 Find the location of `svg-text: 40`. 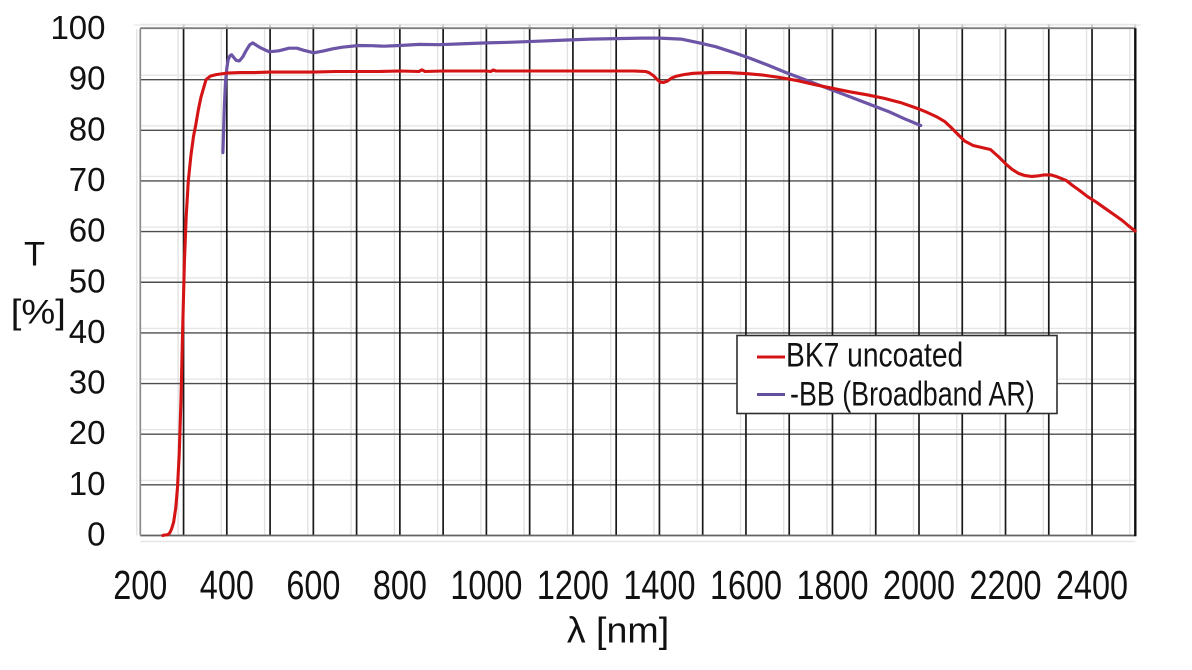

svg-text: 40 is located at coordinates (87, 331).